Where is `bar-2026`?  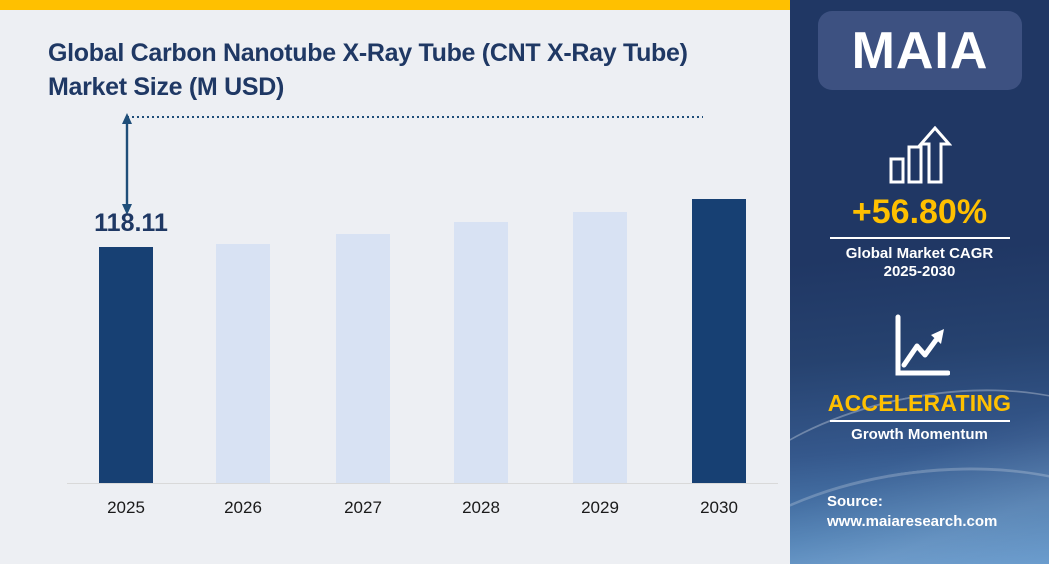
bar-2026 is located at coordinates (243, 363).